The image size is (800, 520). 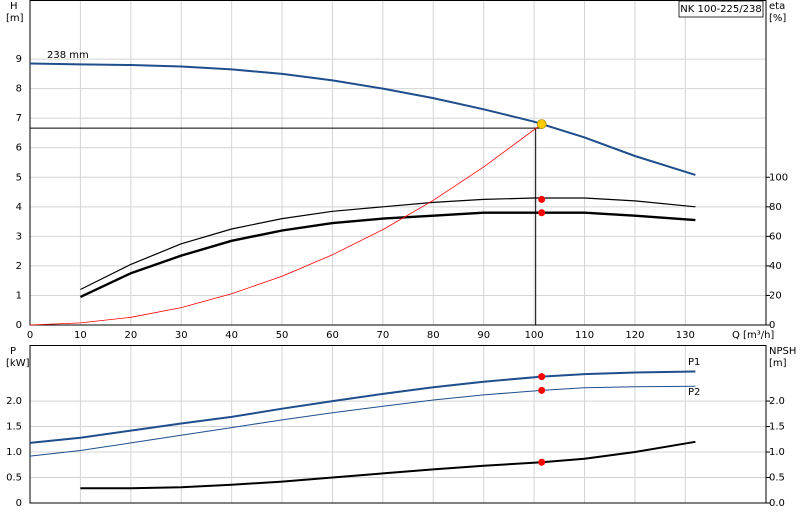 I want to click on y-axis-unit: [m], so click(x=15, y=18).